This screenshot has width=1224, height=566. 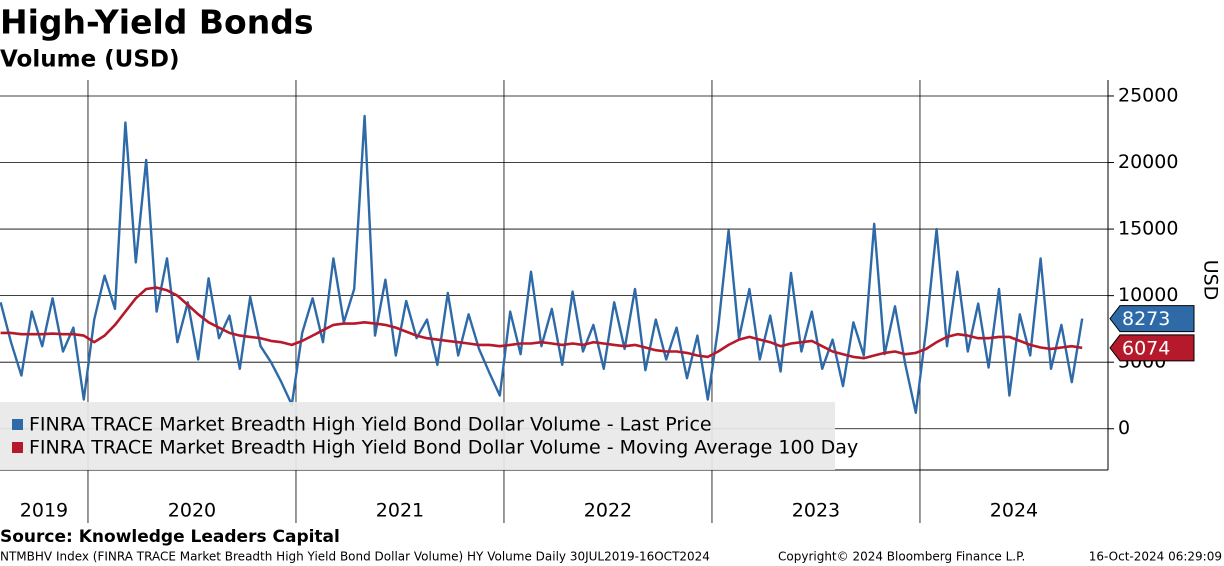 What do you see at coordinates (541, 323) in the screenshot?
I see `series-line` at bounding box center [541, 323].